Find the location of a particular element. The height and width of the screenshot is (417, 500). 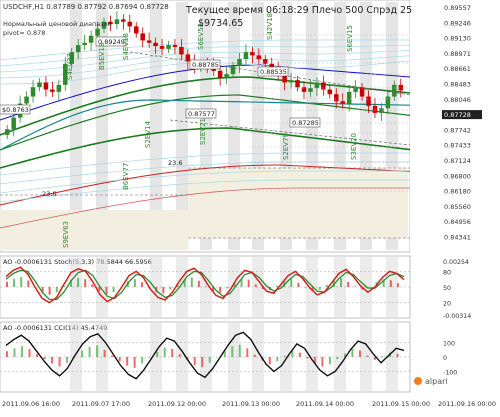

lower-band-red2 is located at coordinates (205, 208).